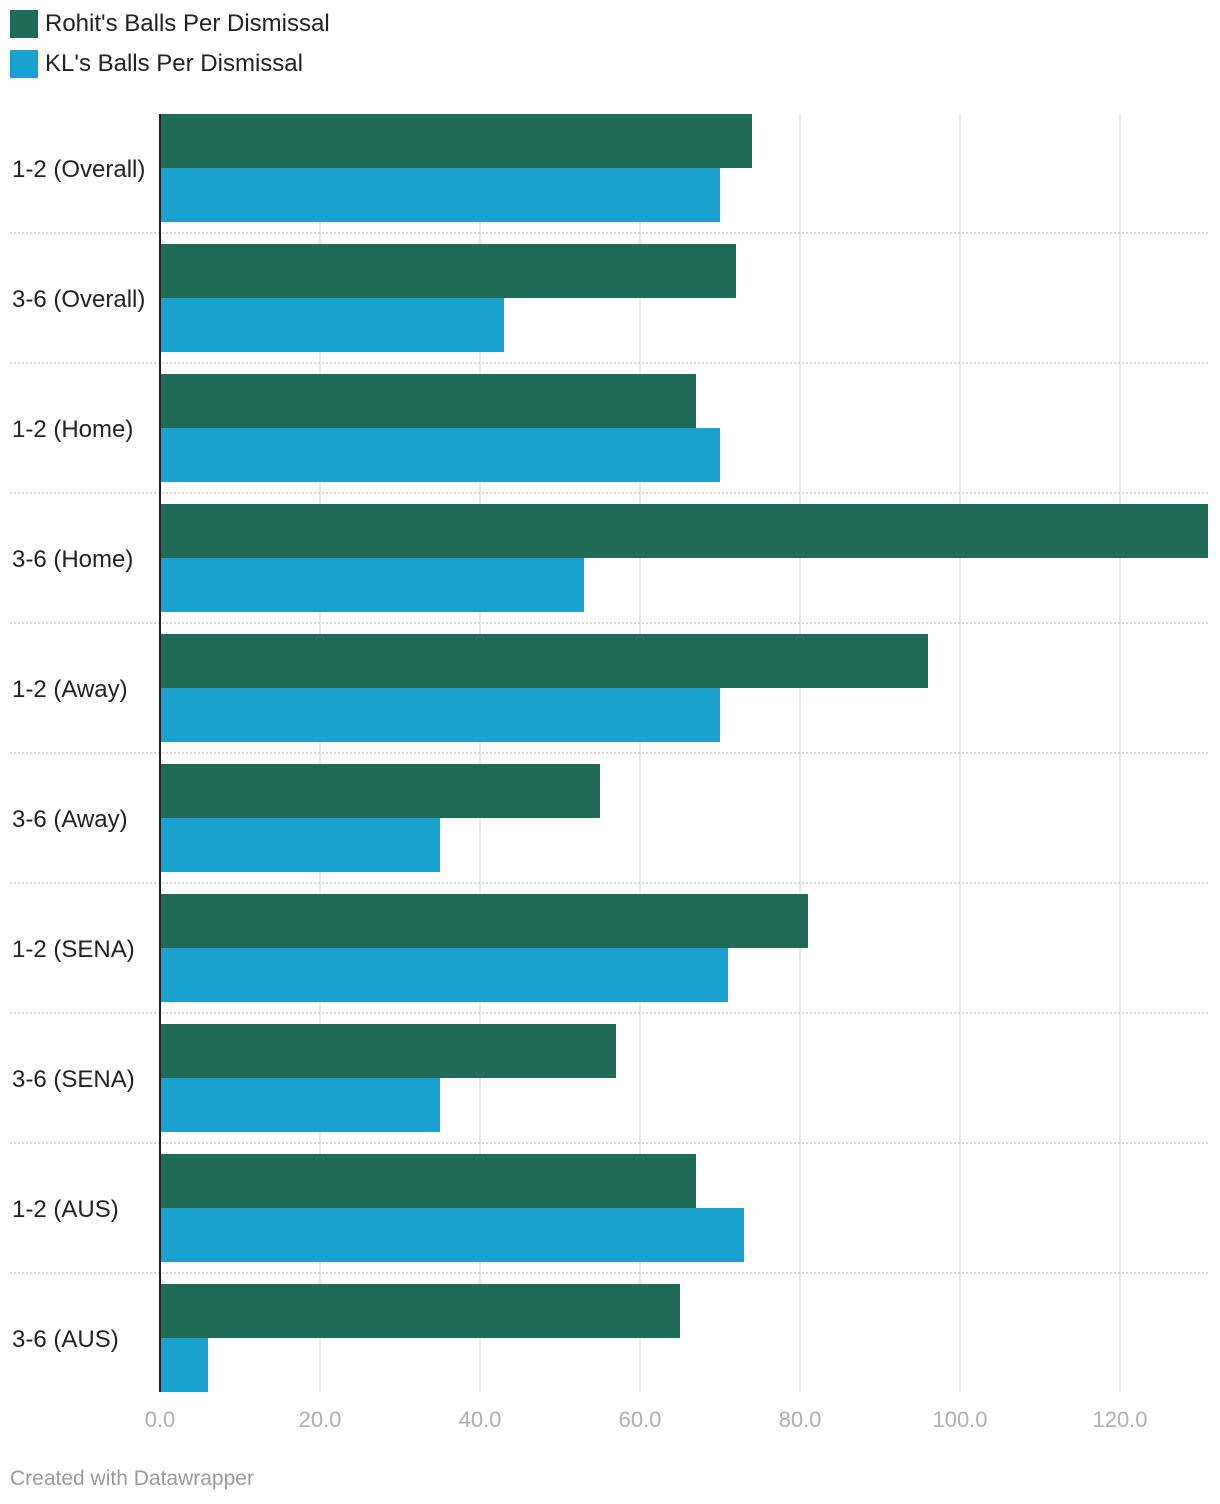 This screenshot has width=1220, height=1504. I want to click on x-tick-label-2: 40.0, so click(480, 1419).